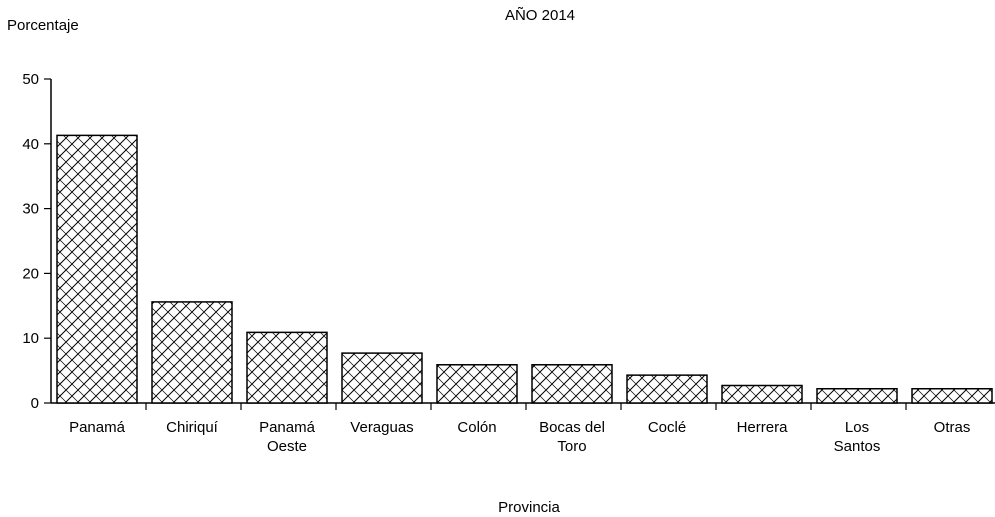  Describe the element at coordinates (857, 427) in the screenshot. I see `x-tick-label: Los` at that location.